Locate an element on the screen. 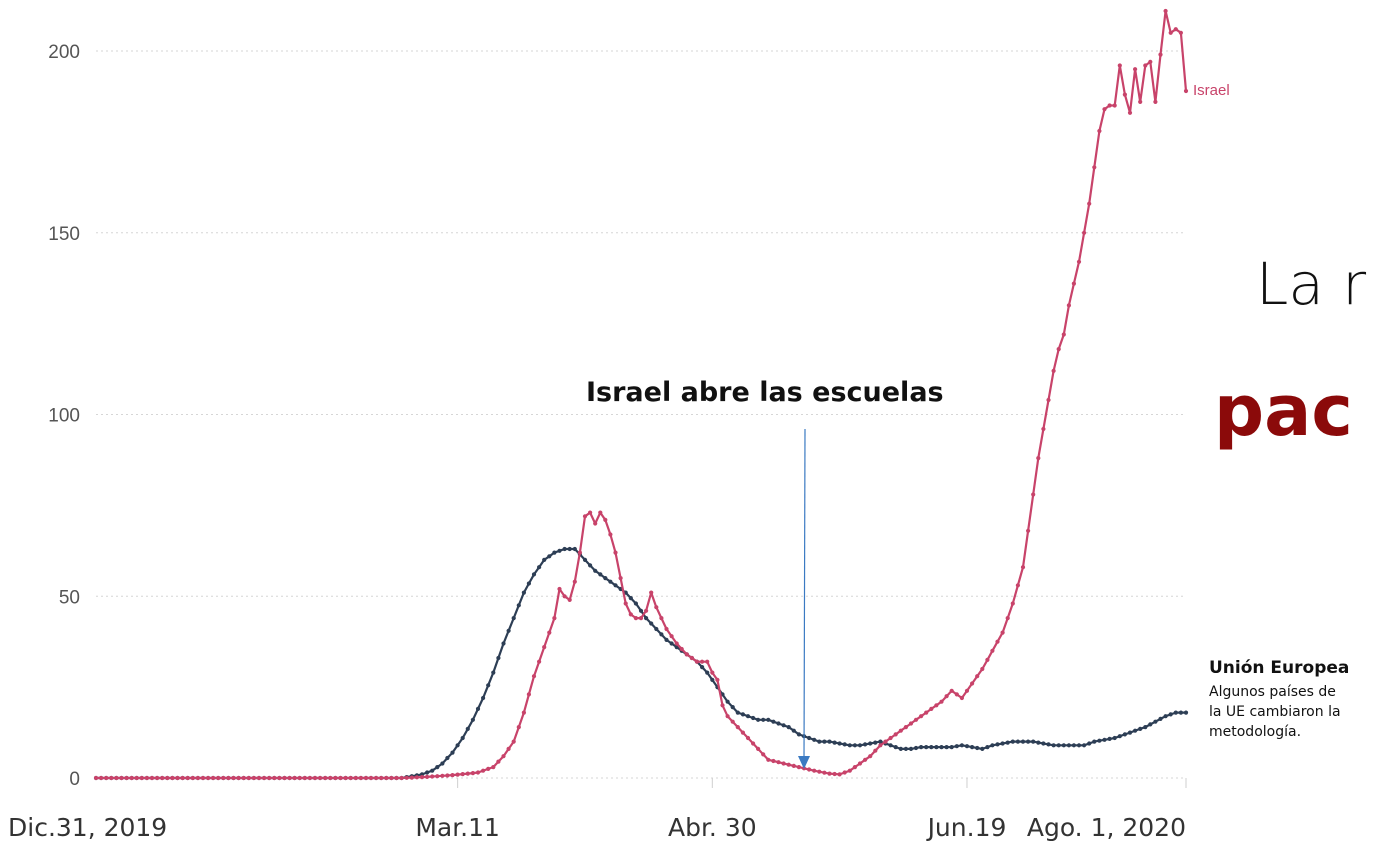 The height and width of the screenshot is (844, 1394). annotation-arrowhead is located at coordinates (804, 762).